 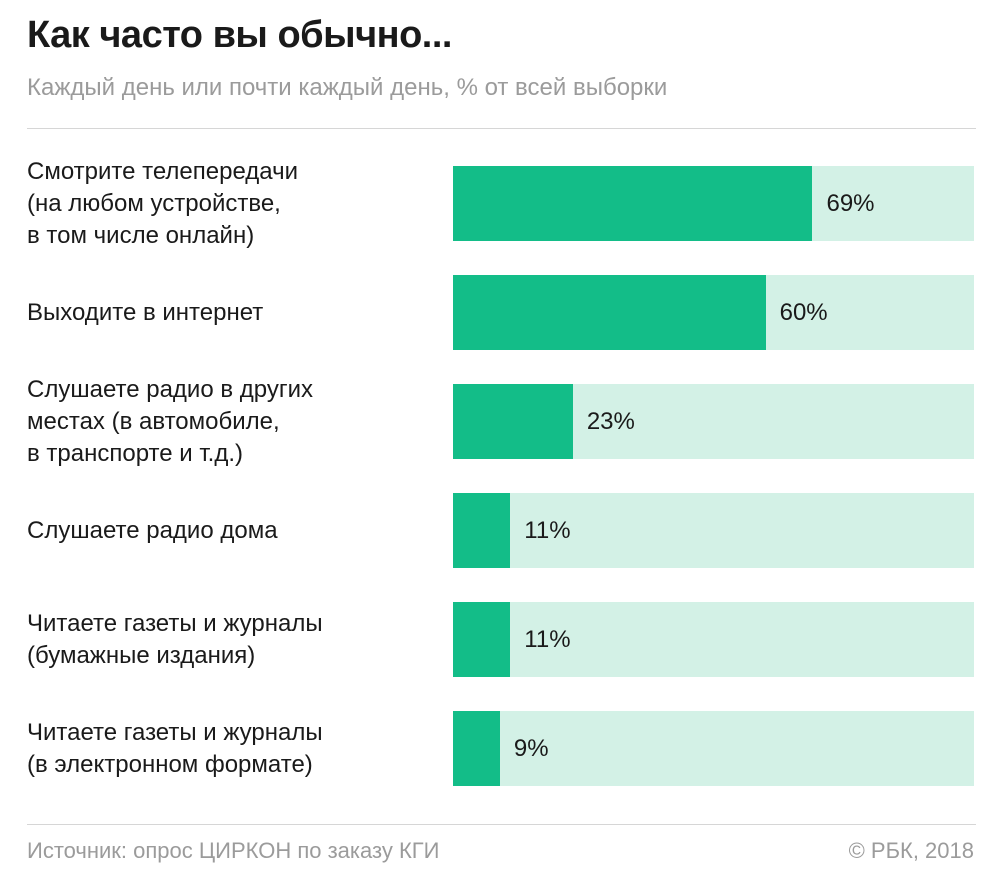 What do you see at coordinates (803, 312) in the screenshot?
I see `value-label: 60%` at bounding box center [803, 312].